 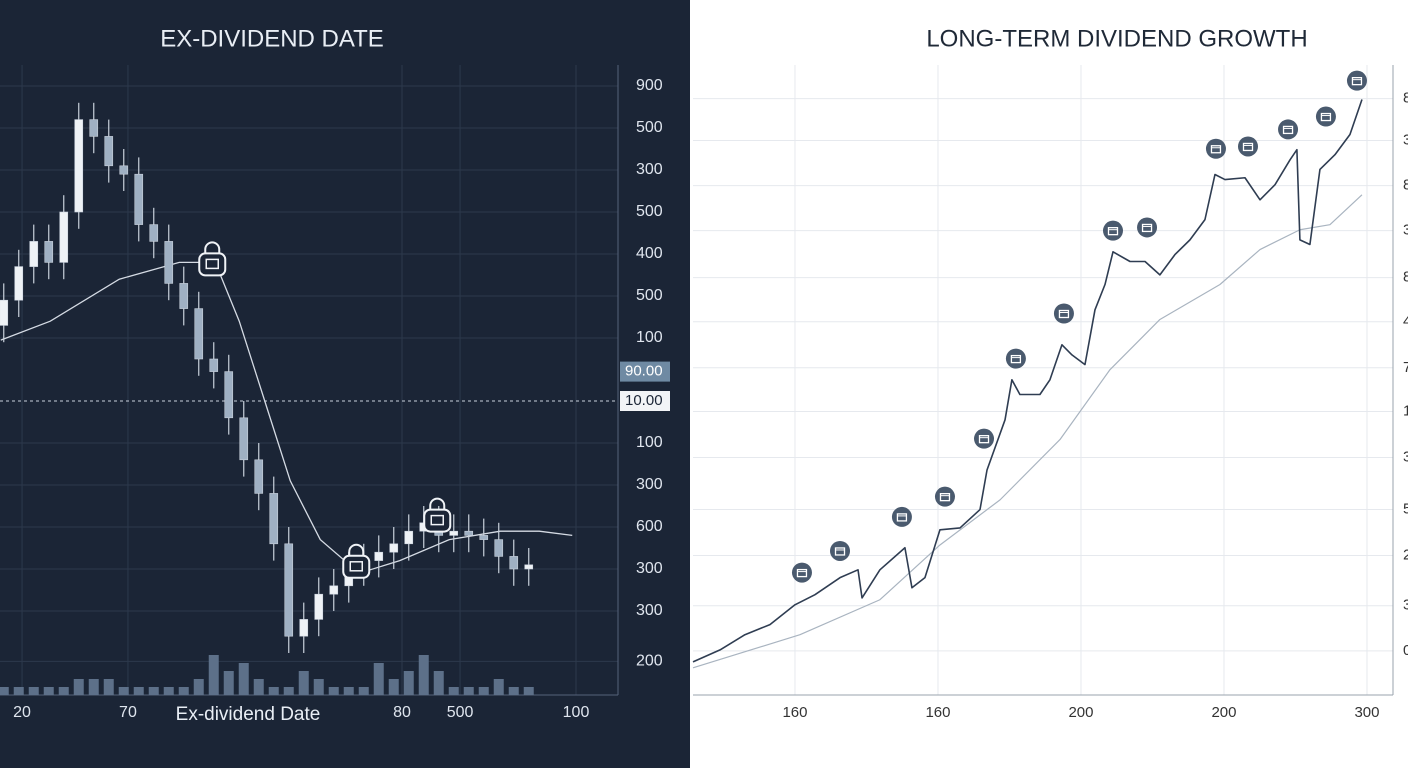 What do you see at coordinates (1405, 321) in the screenshot?
I see `y-tick-label: 4` at bounding box center [1405, 321].